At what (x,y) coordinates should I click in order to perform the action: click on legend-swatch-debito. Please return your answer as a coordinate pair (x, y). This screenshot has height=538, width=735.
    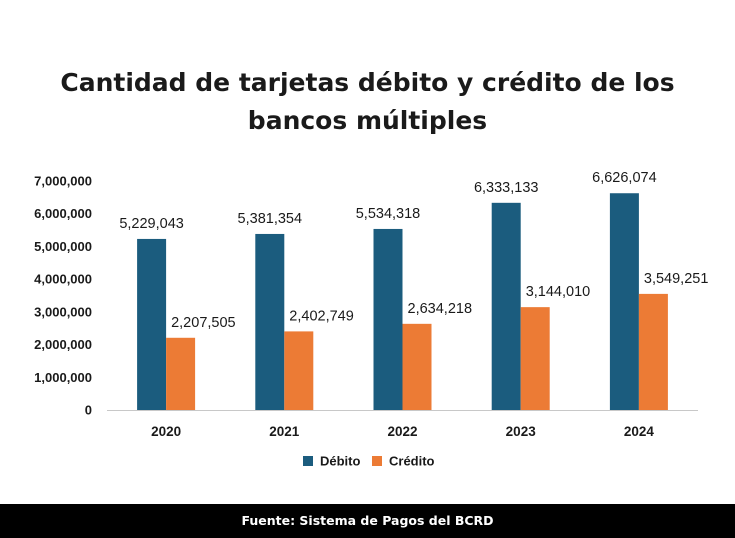
    Looking at the image, I should click on (308, 461).